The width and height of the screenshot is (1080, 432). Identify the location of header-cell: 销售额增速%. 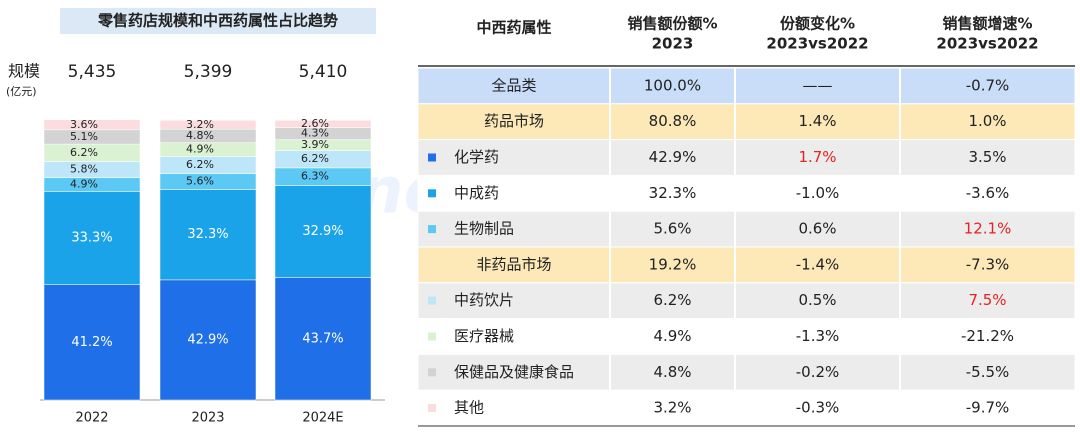
(987, 24).